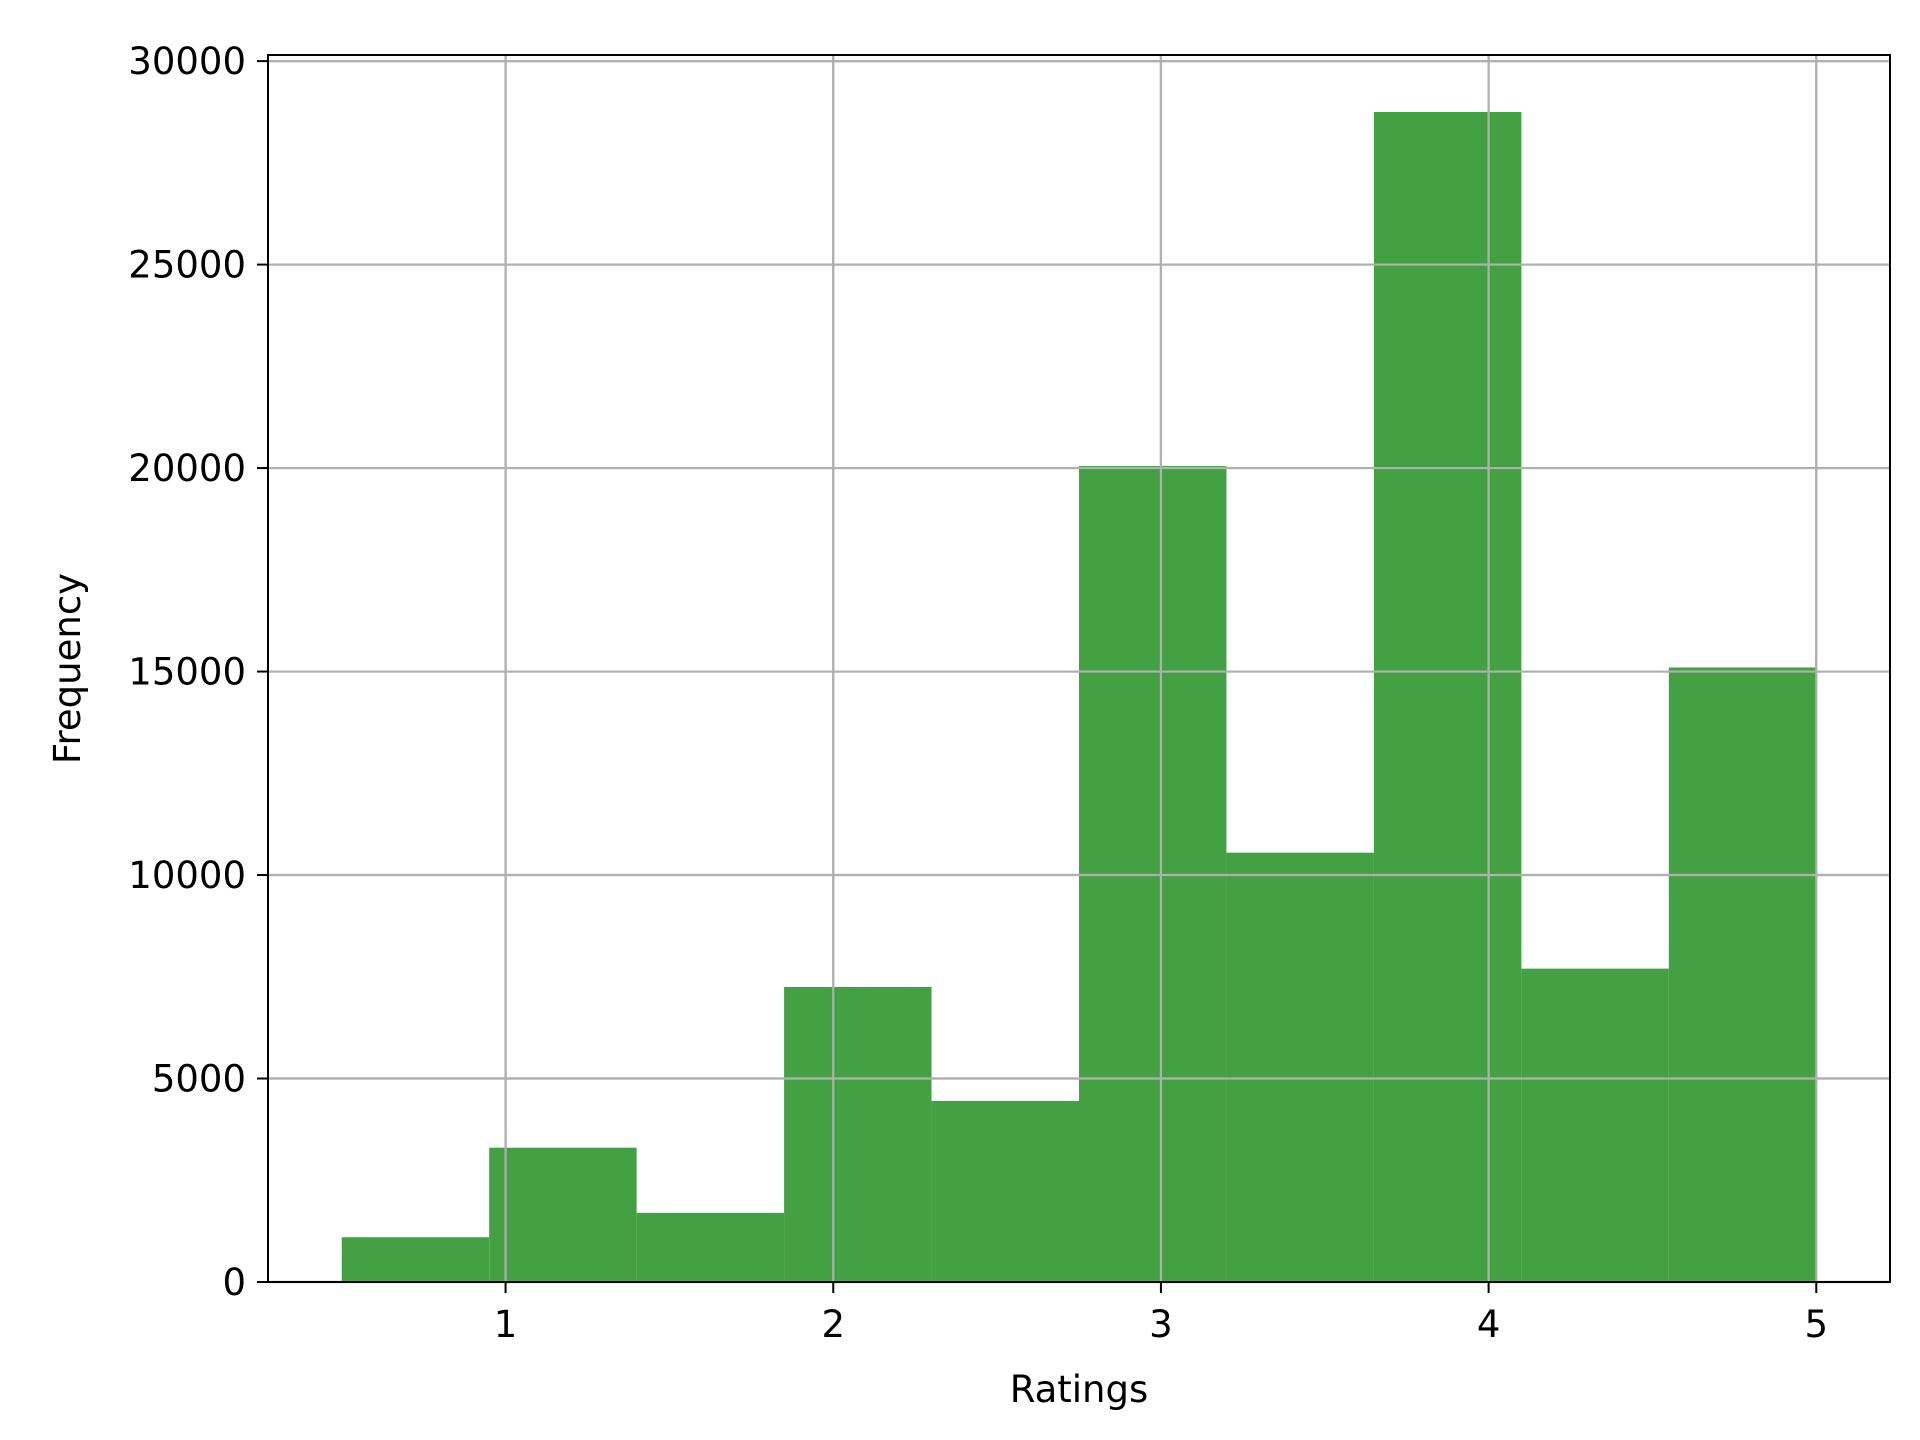 This screenshot has width=1920, height=1440. Describe the element at coordinates (187, 875) in the screenshot. I see `y-tick-label: 10000` at that location.